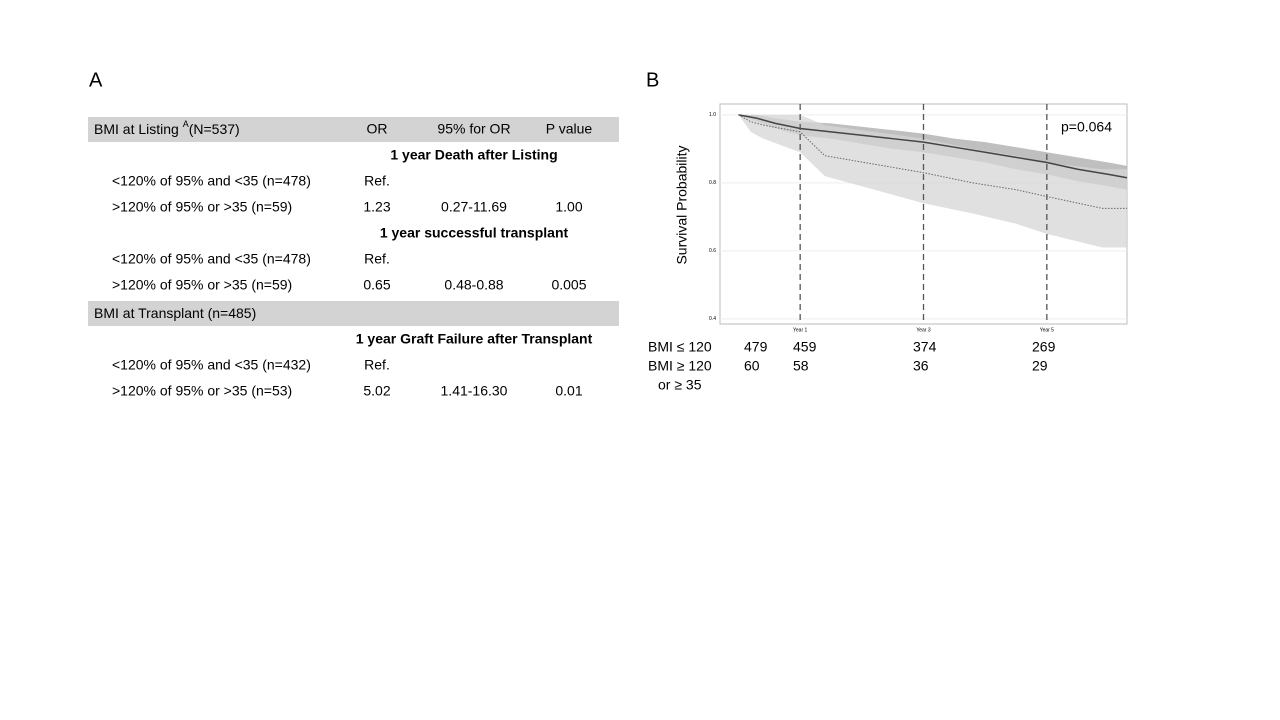 The height and width of the screenshot is (720, 1280). What do you see at coordinates (921, 366) in the screenshot?
I see `at-risk-count: 36` at bounding box center [921, 366].